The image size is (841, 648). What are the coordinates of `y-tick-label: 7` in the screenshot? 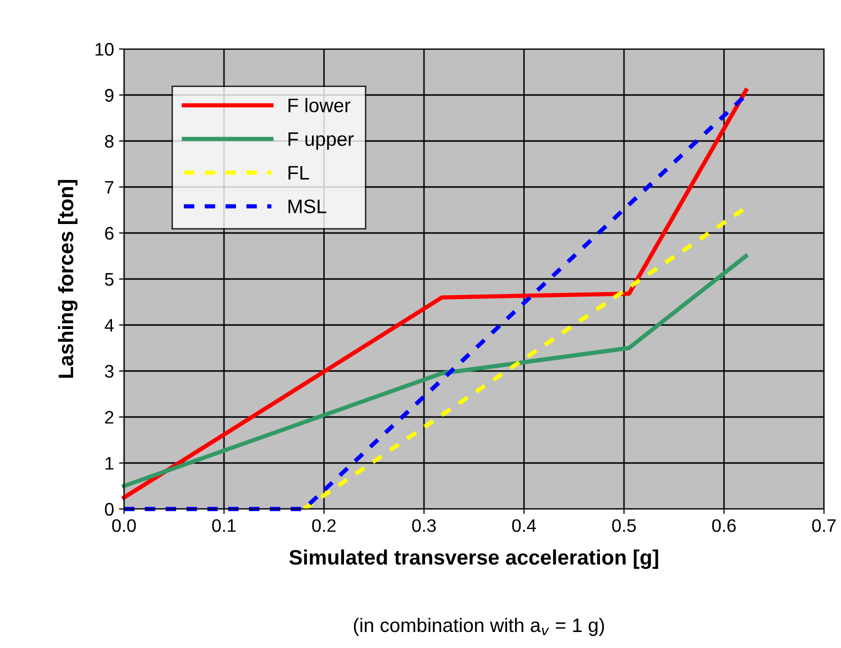 It's located at (109, 187).